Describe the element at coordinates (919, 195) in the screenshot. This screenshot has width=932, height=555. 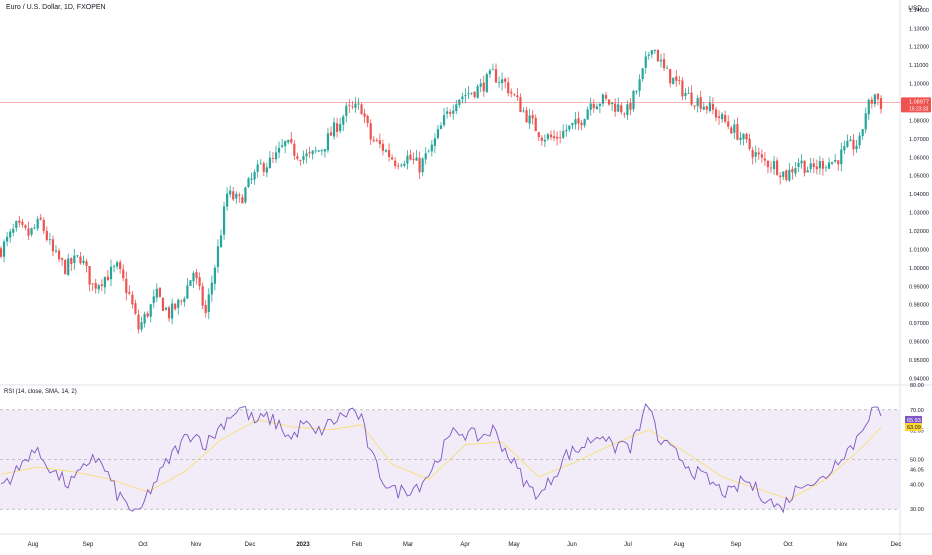
I see `price-tick-label: 1.04000` at that location.